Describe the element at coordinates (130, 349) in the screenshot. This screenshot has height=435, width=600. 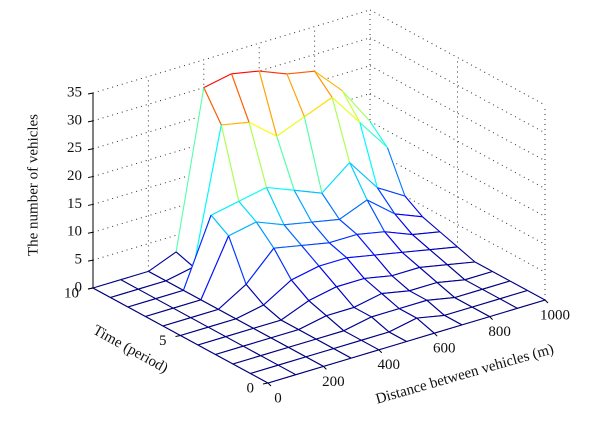
I see `y-axis-label: Time (period)` at that location.